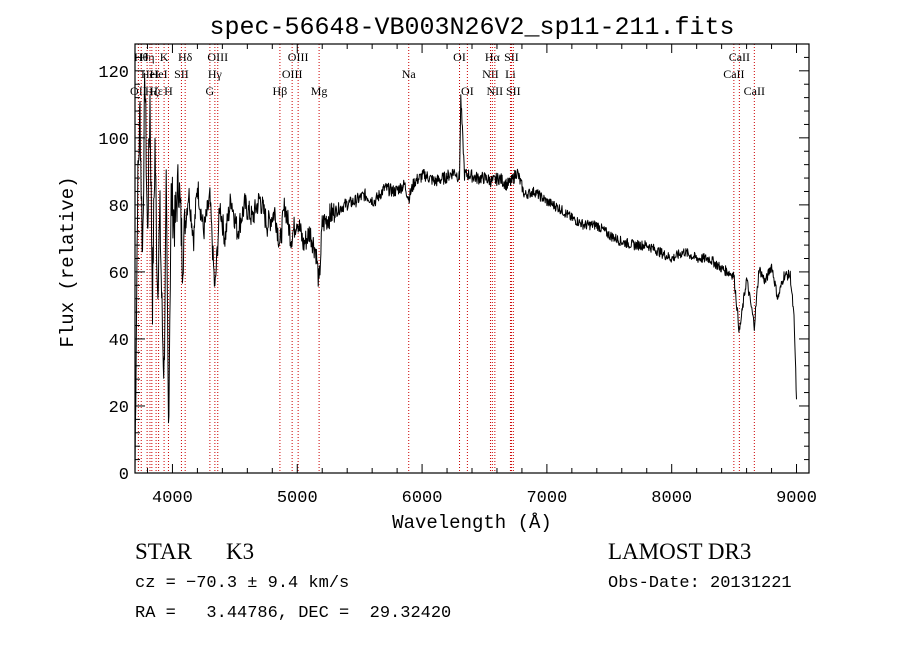  What do you see at coordinates (119, 207) in the screenshot?
I see `y-tick-label: 80` at bounding box center [119, 207].